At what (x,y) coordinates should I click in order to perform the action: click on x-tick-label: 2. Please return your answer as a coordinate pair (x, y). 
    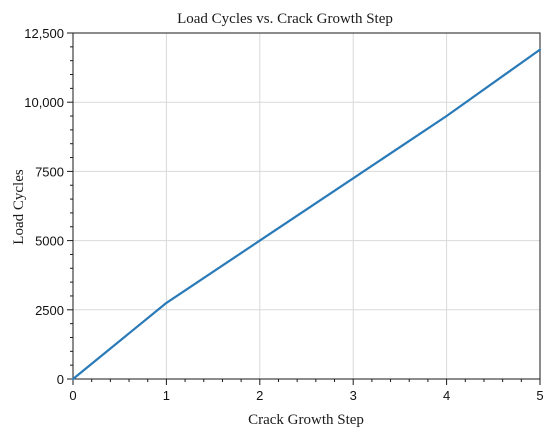
    Looking at the image, I should click on (259, 395).